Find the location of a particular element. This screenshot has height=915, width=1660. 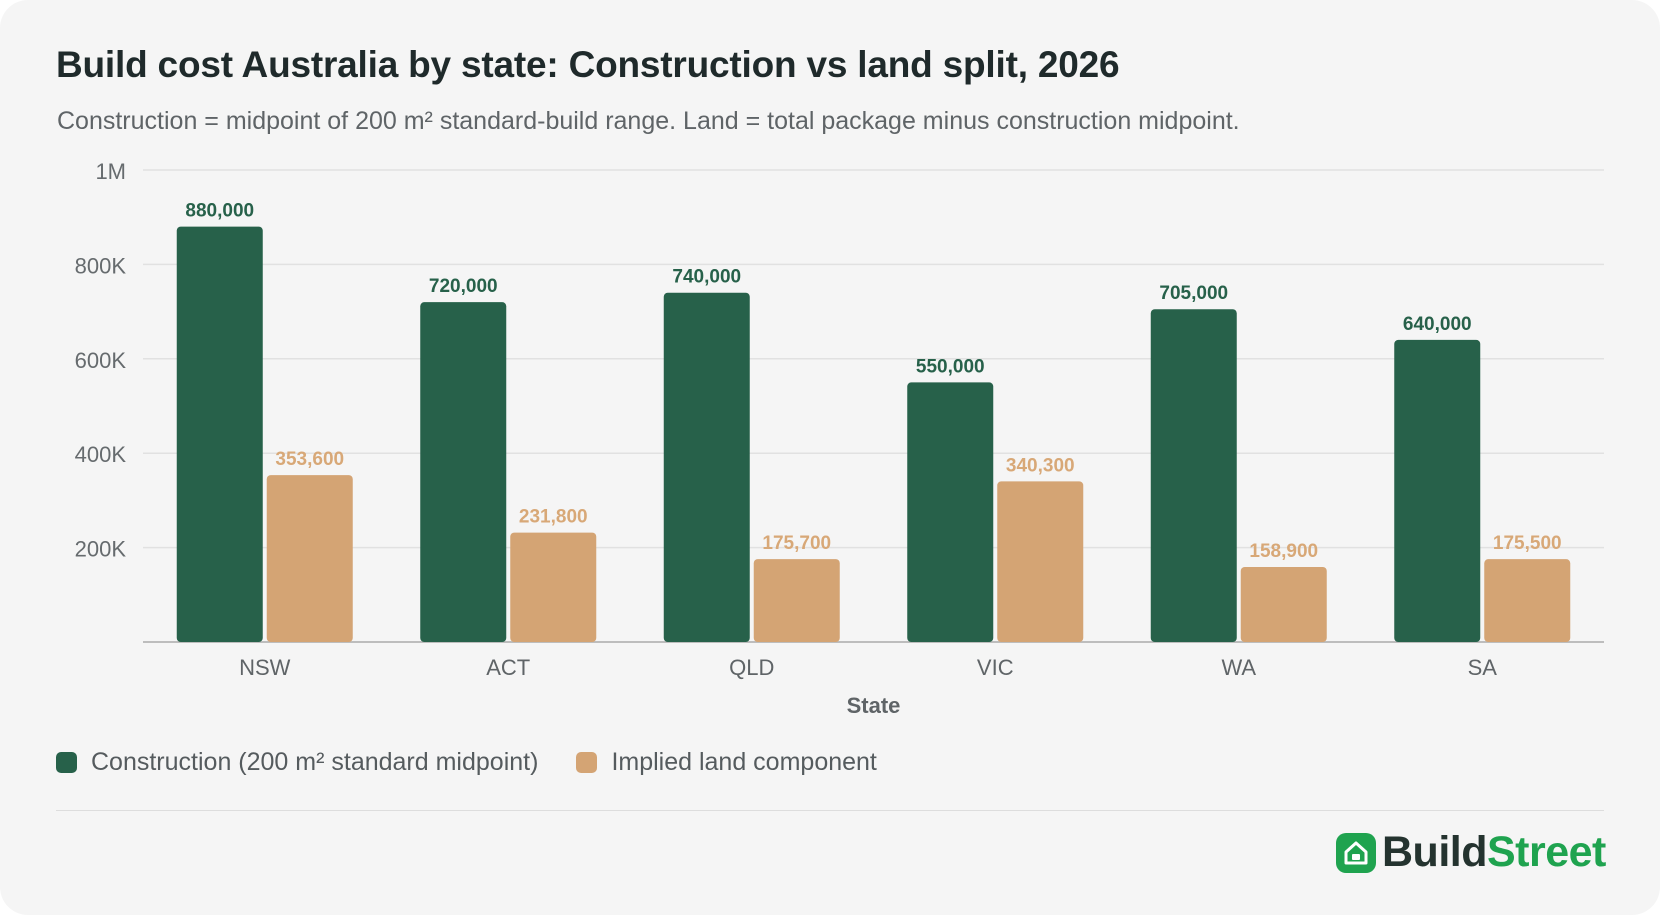

bar-vic-construction is located at coordinates (950, 512).